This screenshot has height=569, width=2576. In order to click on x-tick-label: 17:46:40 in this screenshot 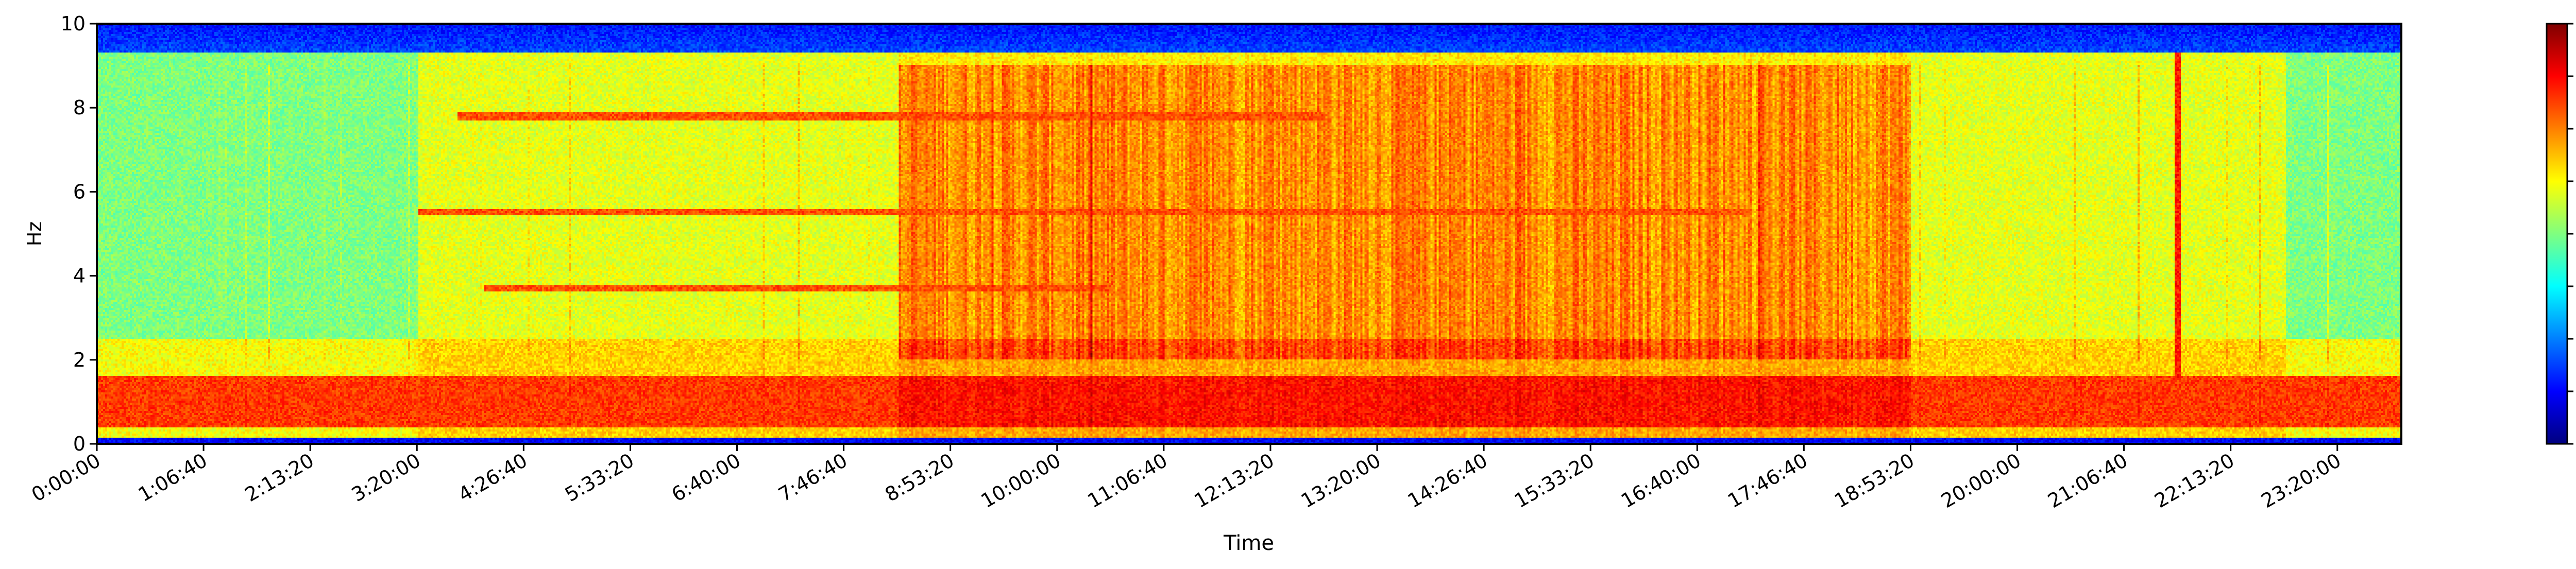, I will do `click(1767, 480)`.